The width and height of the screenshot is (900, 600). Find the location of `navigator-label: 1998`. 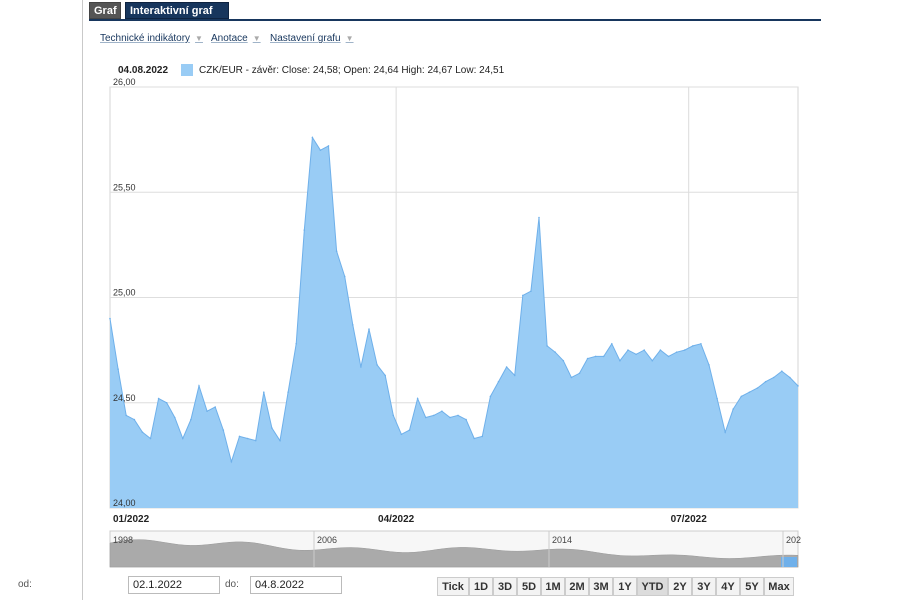

navigator-label: 1998 is located at coordinates (123, 540).